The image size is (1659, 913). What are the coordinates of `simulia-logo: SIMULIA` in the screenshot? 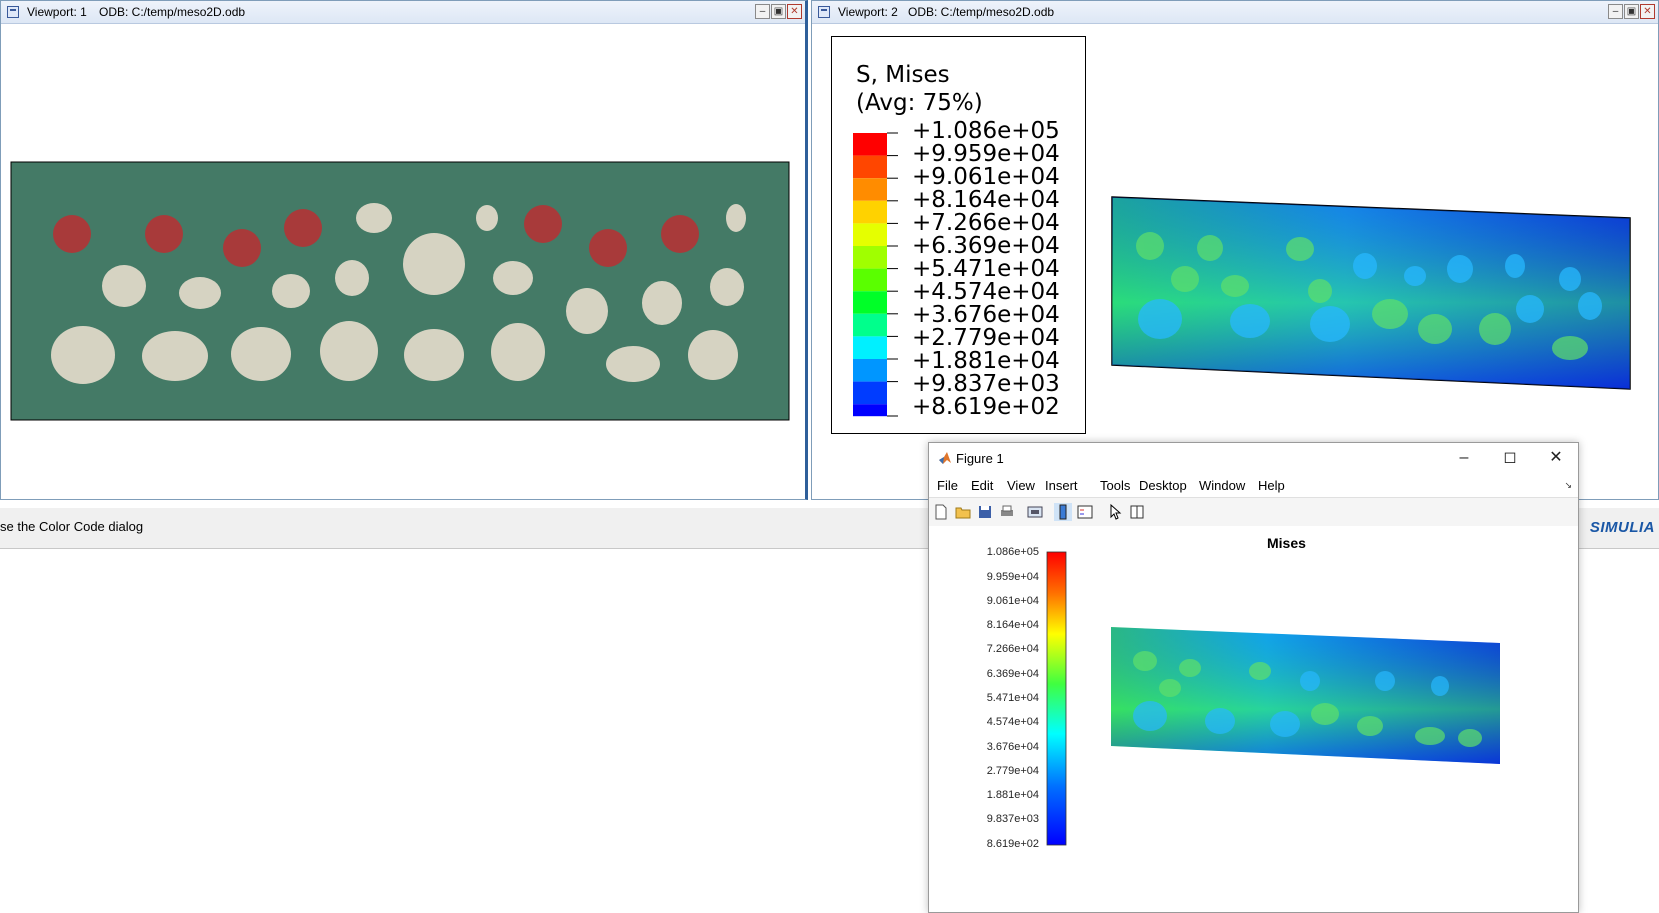 It's located at (1622, 527).